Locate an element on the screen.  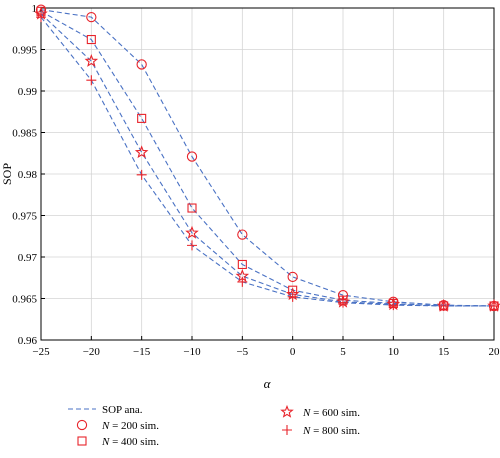
x-tick-label: −25 is located at coordinates (41, 352).